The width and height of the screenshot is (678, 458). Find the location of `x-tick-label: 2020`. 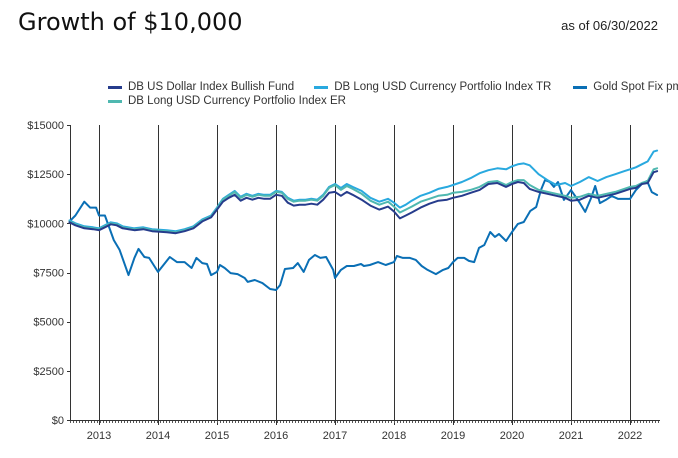

x-tick-label: 2020 is located at coordinates (512, 436).